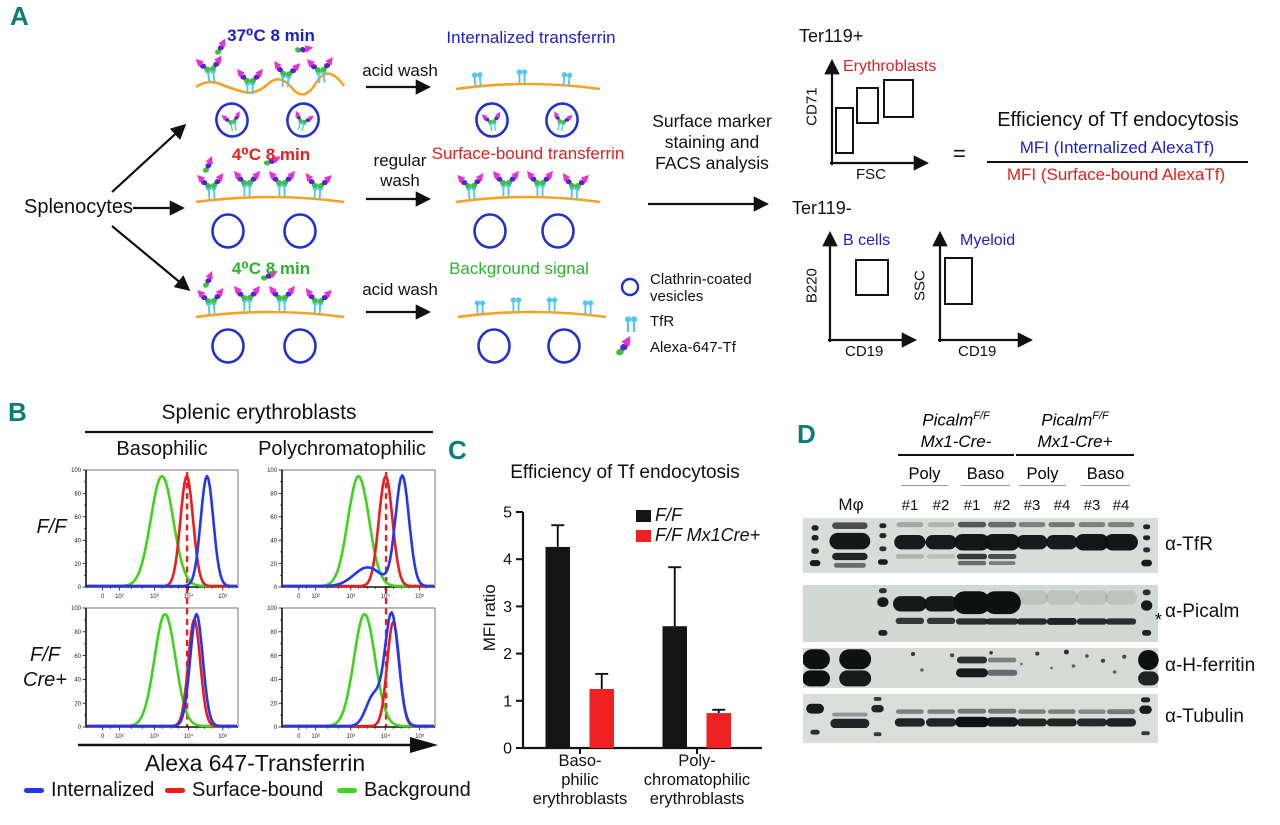 Image resolution: width=1280 pixels, height=825 pixels. Describe the element at coordinates (981, 630) in the screenshot. I see `western-blots` at that location.